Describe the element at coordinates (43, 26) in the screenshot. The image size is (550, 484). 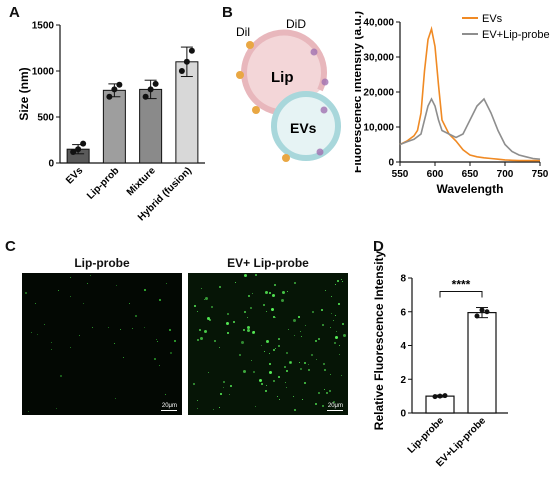
I see `y-tick-label: 1500` at that location.